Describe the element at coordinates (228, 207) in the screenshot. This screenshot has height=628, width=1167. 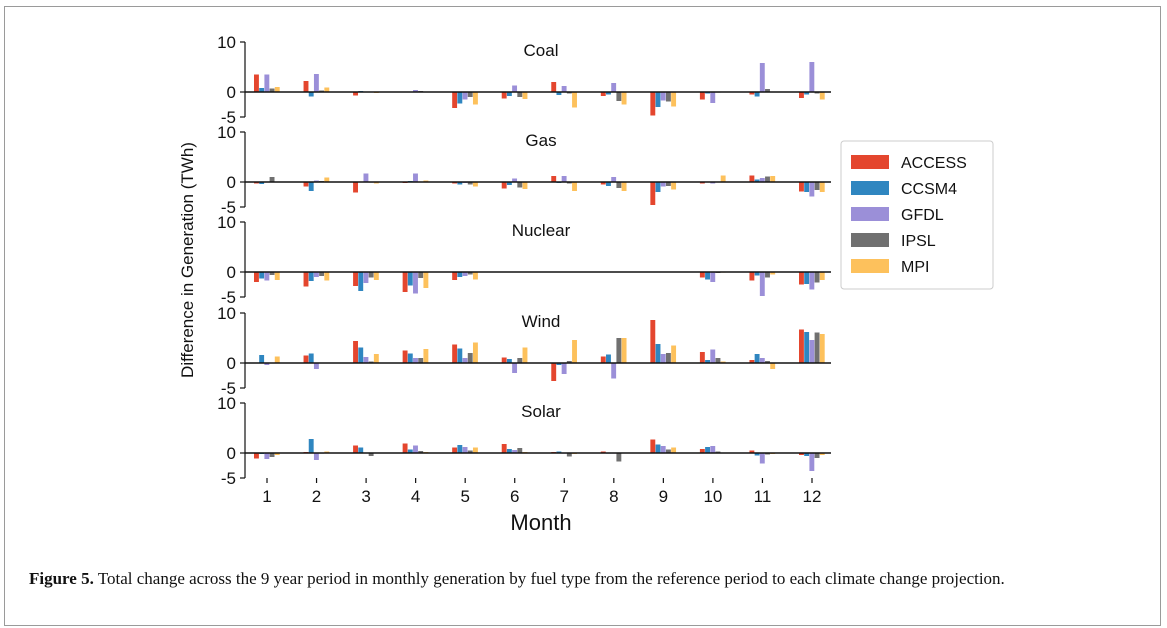
I see `y-tick-label-gas: -5` at that location.